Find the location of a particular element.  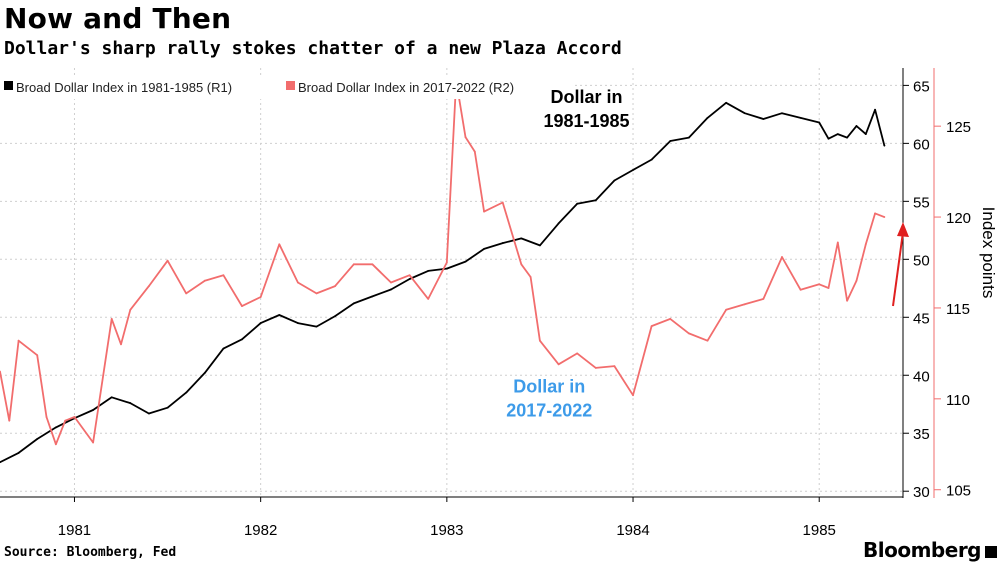

annotation-text: 1981-1985 is located at coordinates (586, 121).